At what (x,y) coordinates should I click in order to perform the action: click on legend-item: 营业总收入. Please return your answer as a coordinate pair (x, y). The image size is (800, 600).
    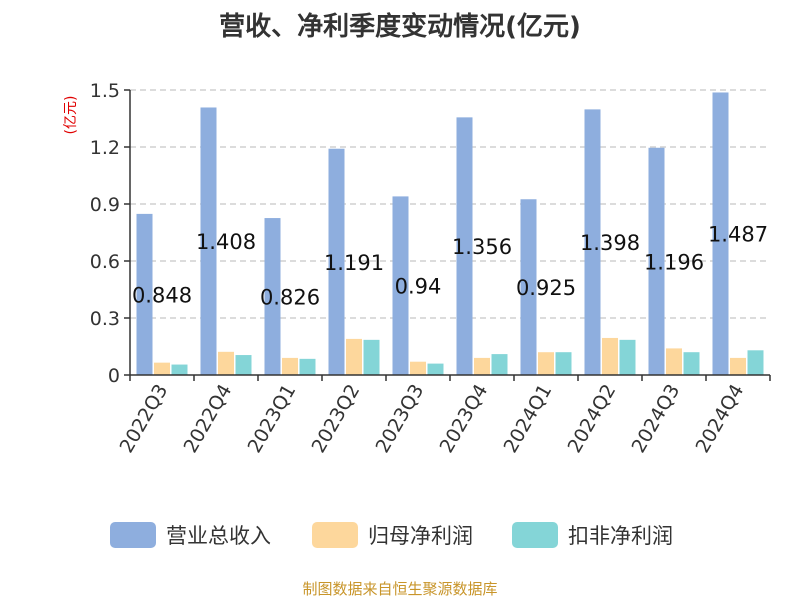
    Looking at the image, I should click on (190, 535).